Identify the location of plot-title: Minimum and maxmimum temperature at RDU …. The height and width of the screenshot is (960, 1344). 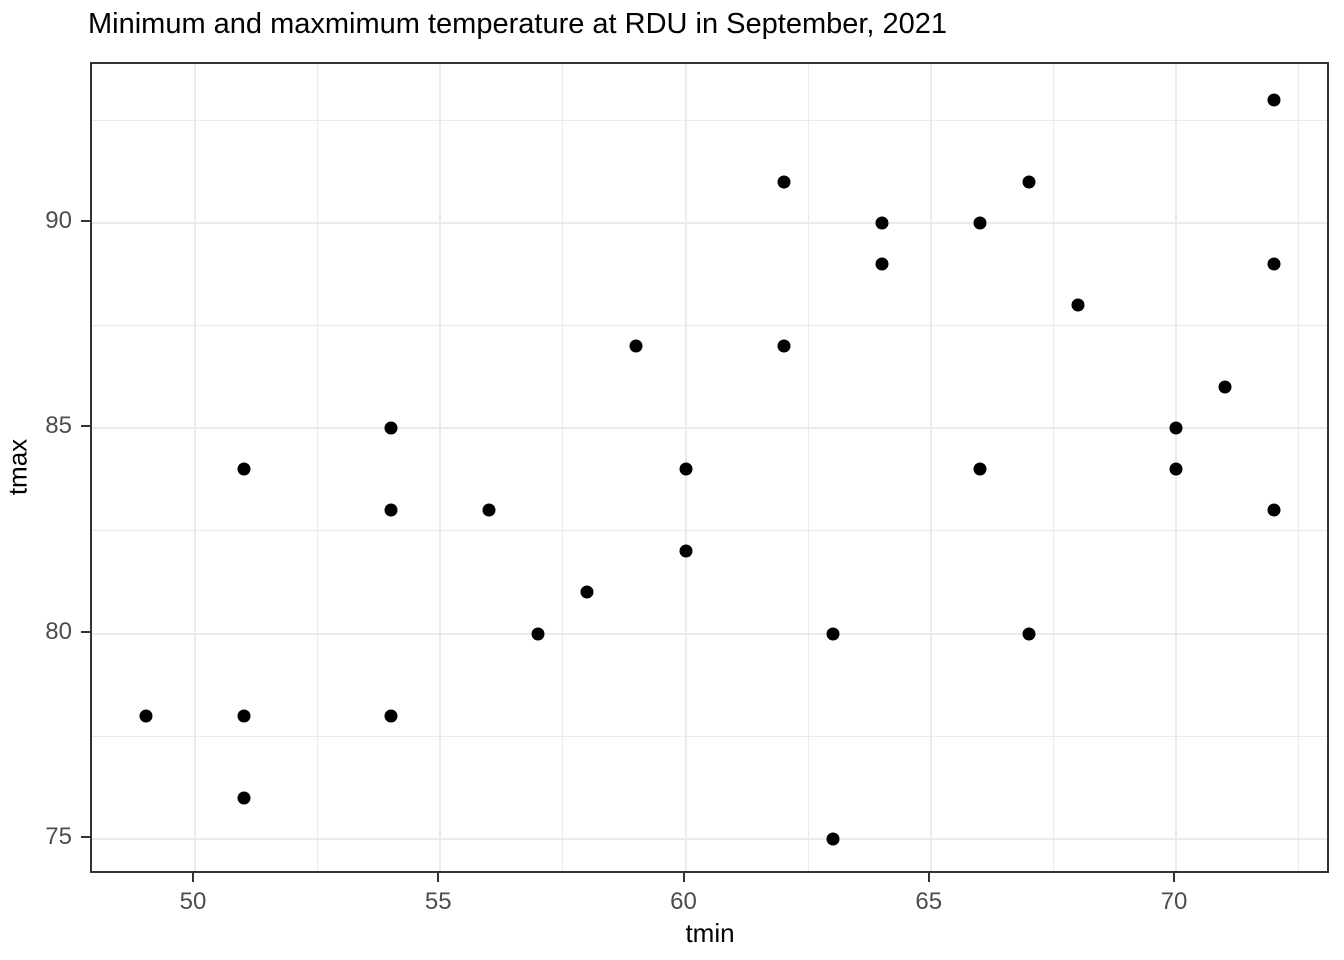
(518, 24).